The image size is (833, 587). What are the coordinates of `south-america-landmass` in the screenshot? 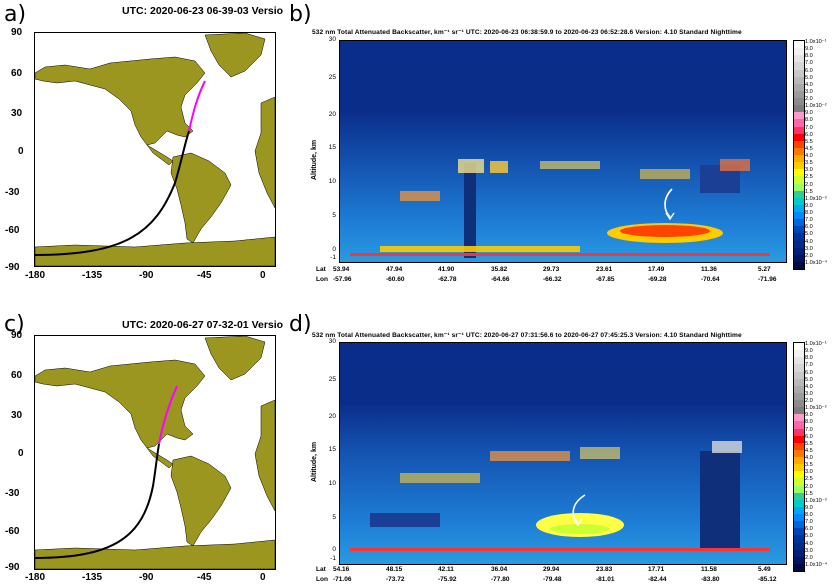 It's located at (201, 198).